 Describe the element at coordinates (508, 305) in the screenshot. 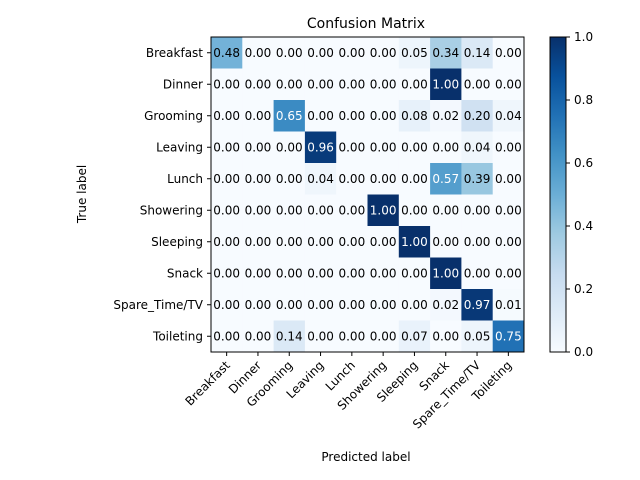

I see `cell-value-label: 0.01` at that location.